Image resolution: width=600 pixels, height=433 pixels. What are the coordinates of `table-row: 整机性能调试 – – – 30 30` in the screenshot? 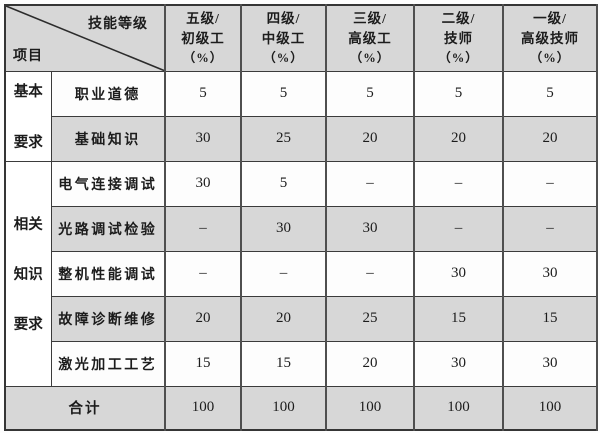 It's located at (301, 273).